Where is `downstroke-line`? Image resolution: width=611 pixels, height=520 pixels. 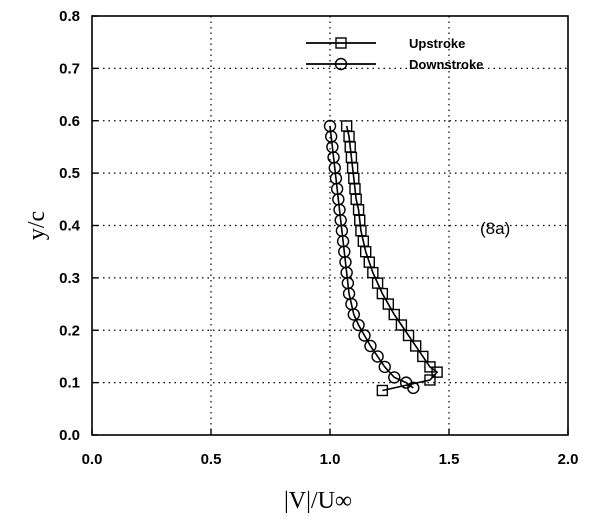 downstroke-line is located at coordinates (371, 257).